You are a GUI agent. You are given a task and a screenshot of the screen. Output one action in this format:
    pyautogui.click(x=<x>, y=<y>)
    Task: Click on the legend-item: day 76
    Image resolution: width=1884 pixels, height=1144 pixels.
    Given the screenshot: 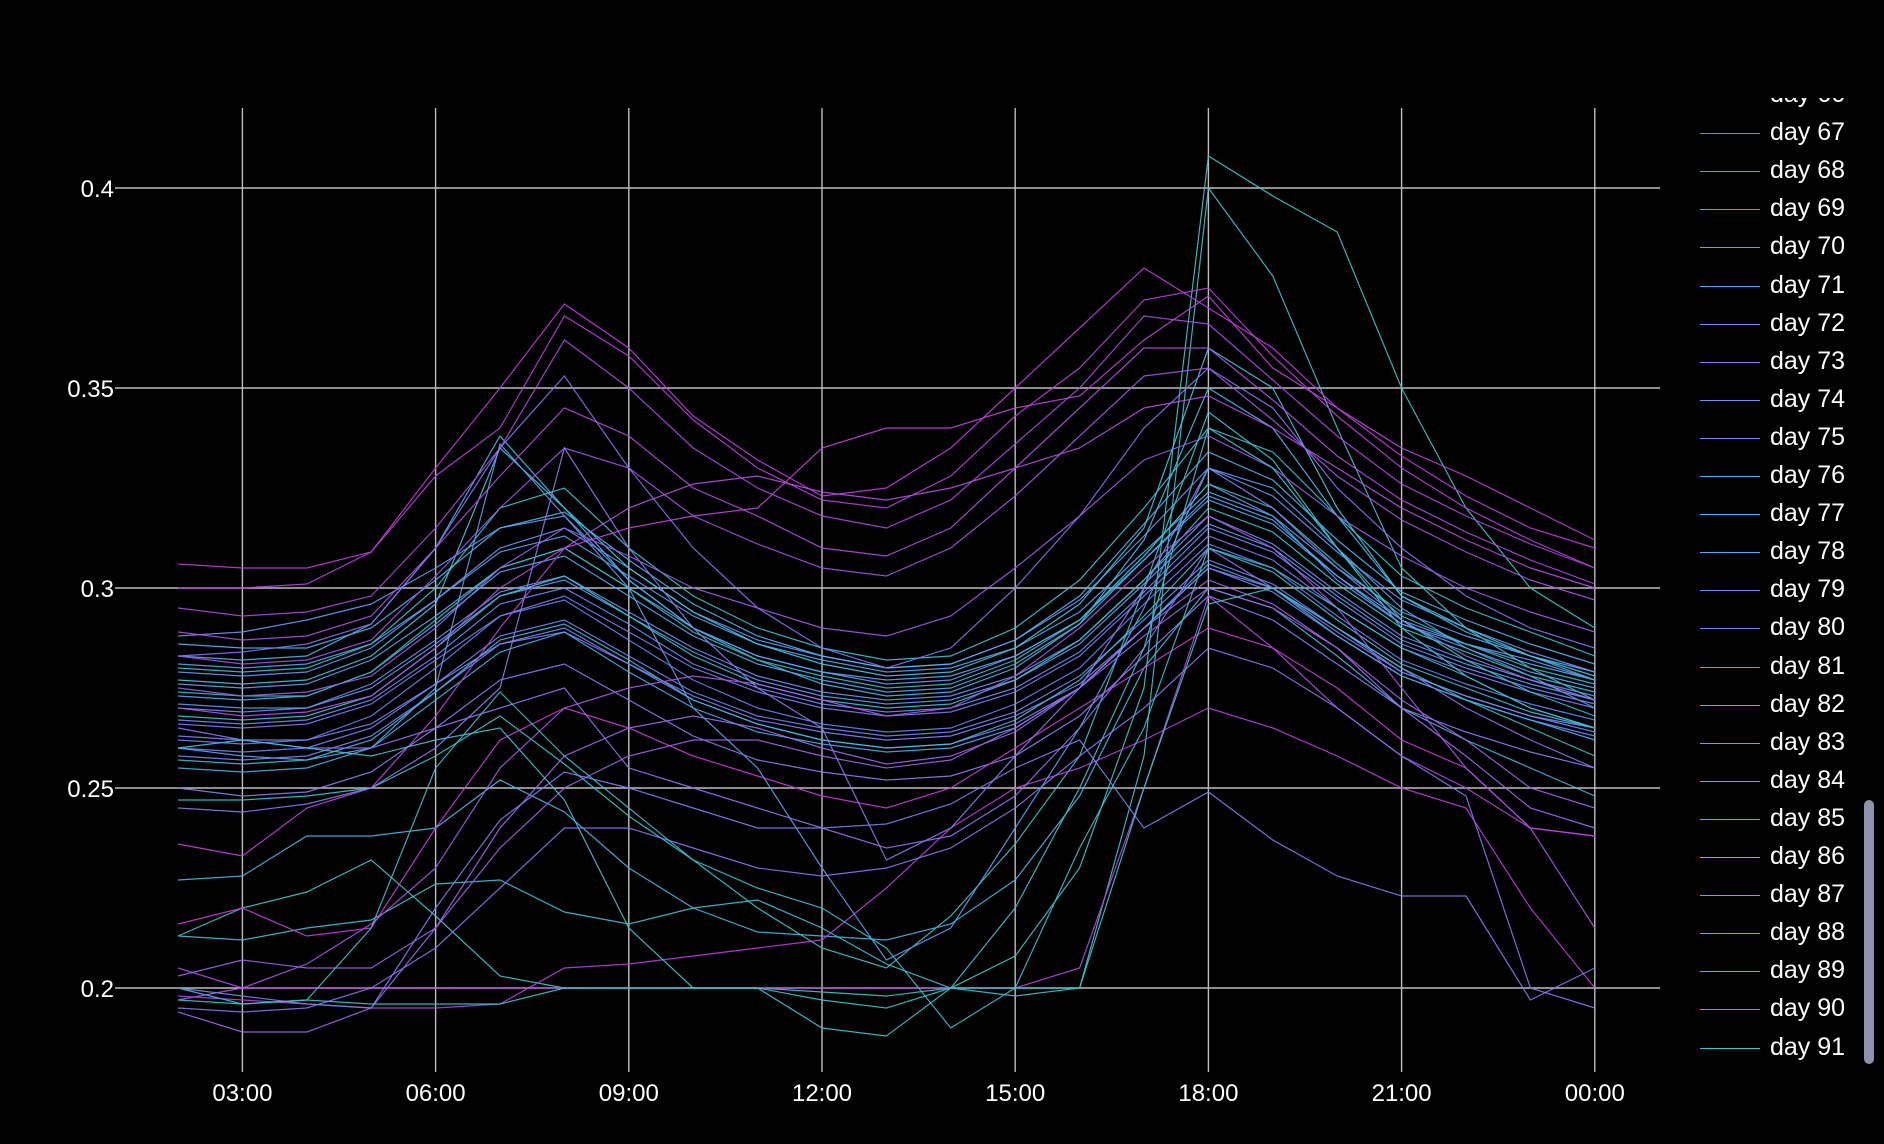 What is the action you would take?
    pyautogui.click(x=1775, y=476)
    